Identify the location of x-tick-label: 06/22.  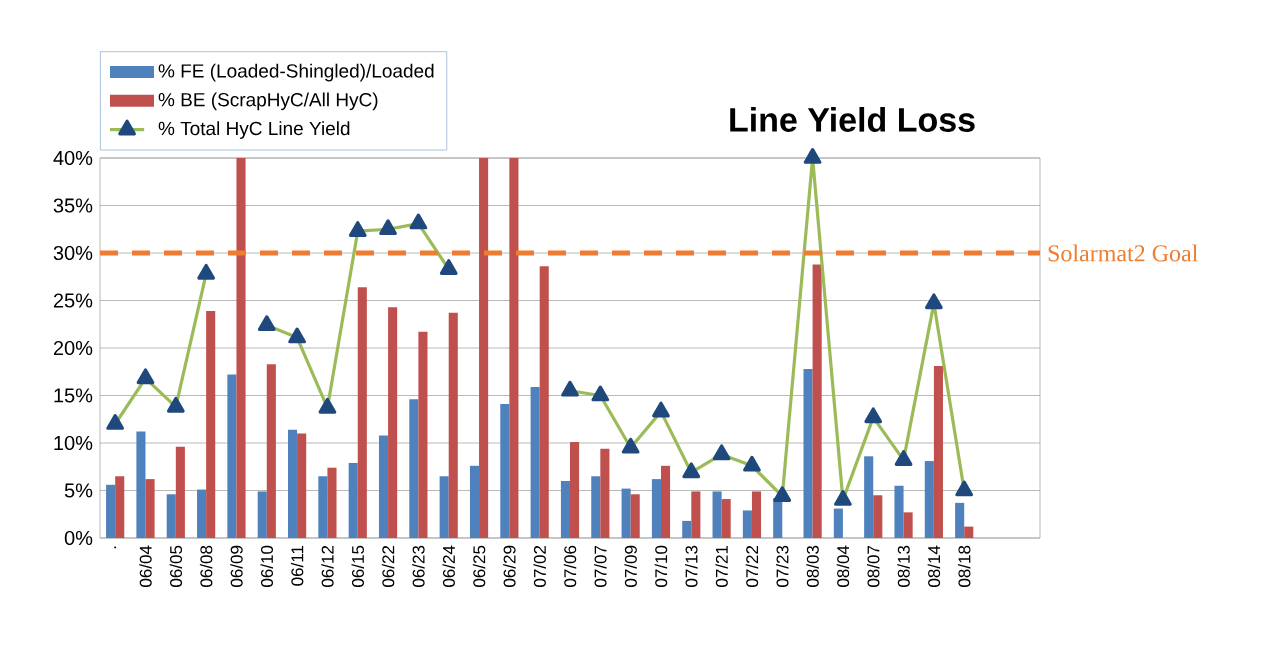
(388, 566).